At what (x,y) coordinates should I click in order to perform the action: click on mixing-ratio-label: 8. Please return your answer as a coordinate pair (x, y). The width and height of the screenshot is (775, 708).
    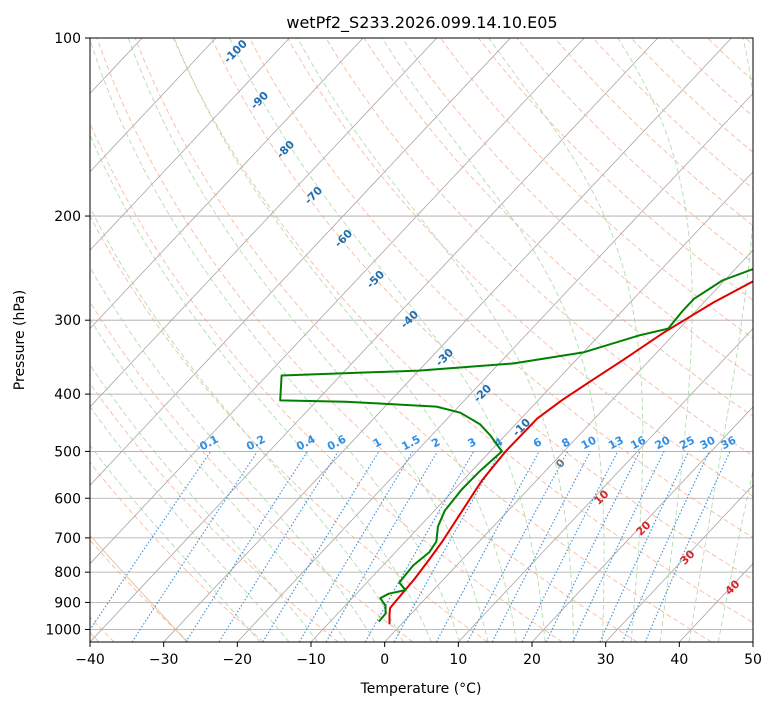
    Looking at the image, I should click on (566, 442).